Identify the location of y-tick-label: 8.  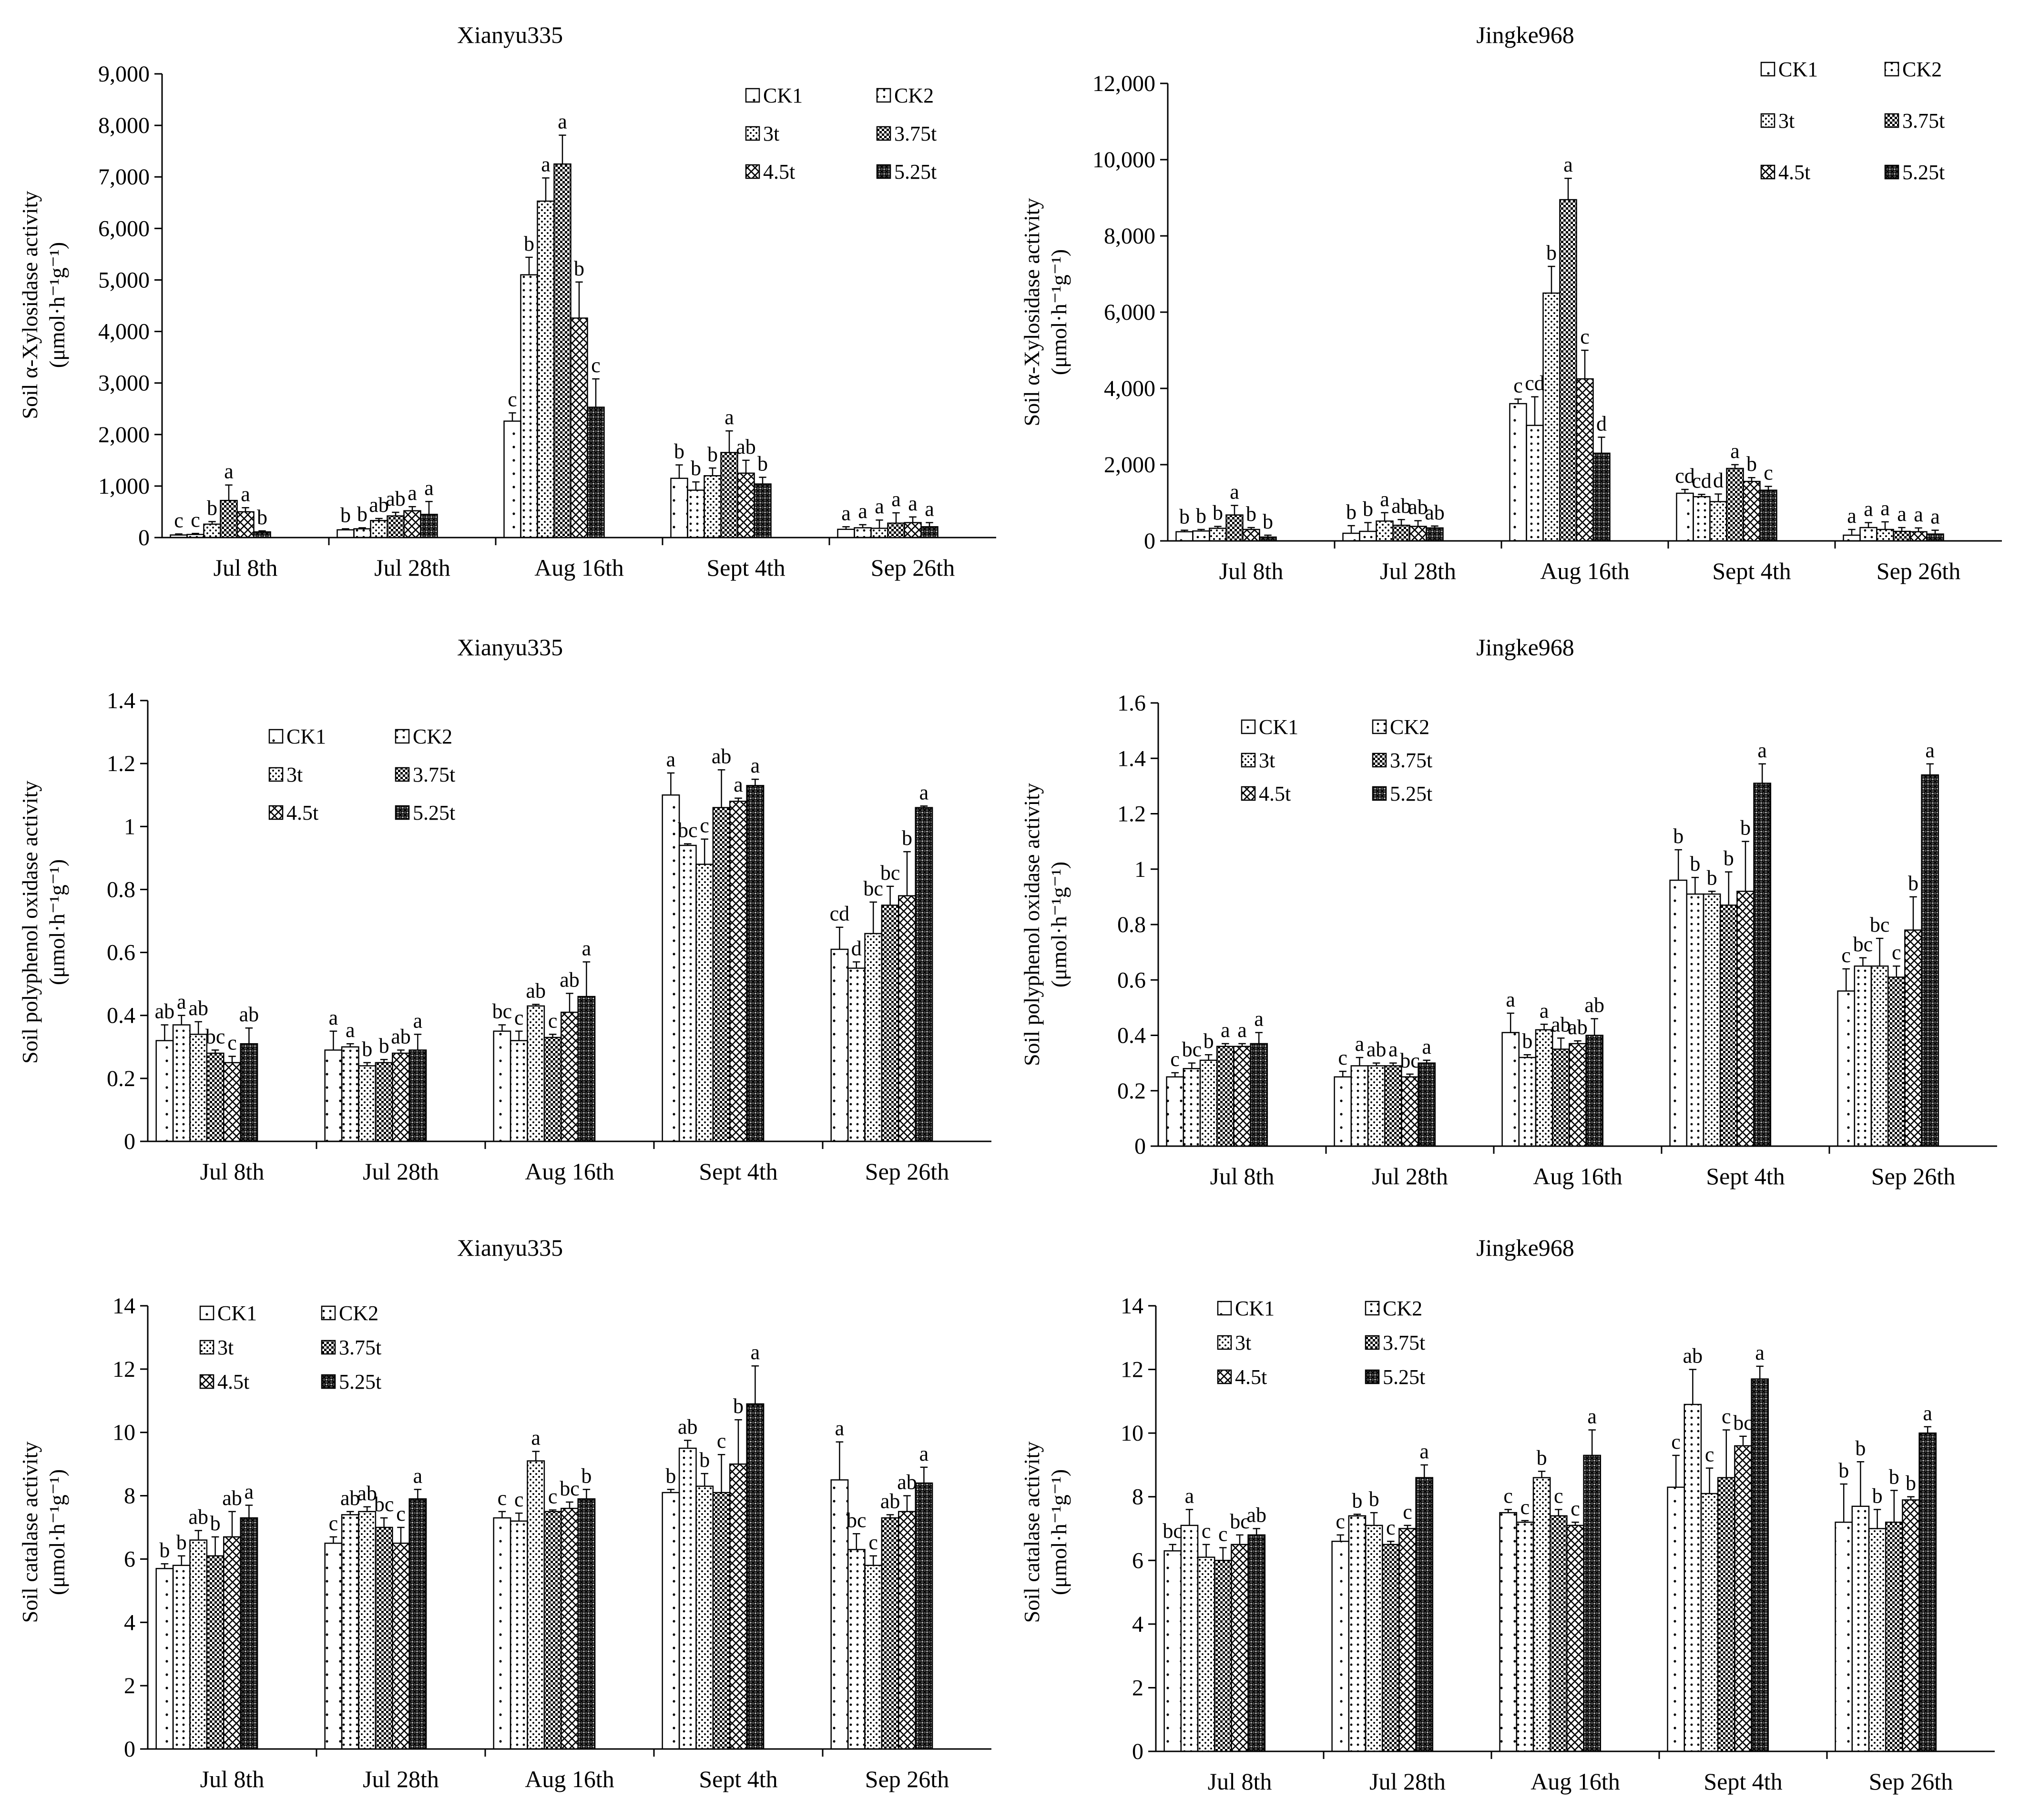
(129, 1496).